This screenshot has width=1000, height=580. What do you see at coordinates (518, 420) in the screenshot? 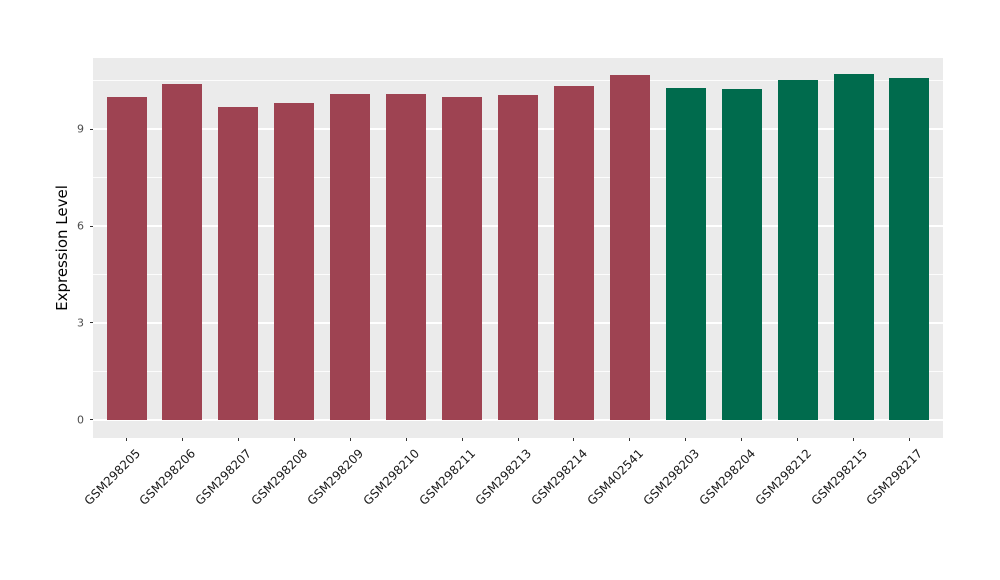
I see `gridline-major` at bounding box center [518, 420].